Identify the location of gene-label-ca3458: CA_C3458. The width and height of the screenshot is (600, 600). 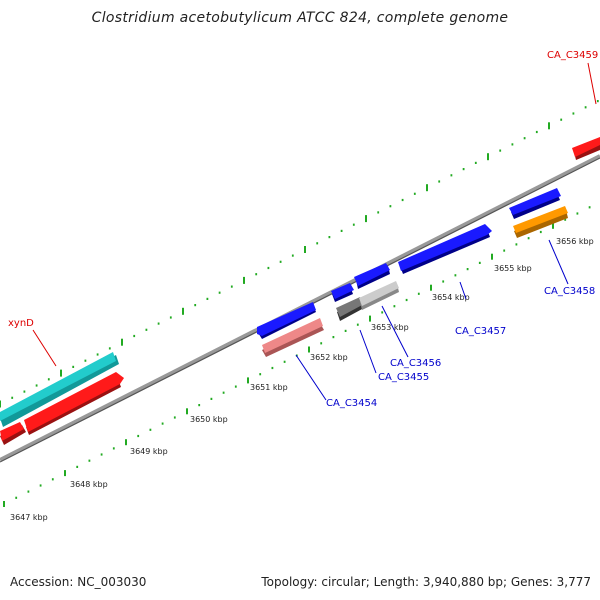
(569, 291).